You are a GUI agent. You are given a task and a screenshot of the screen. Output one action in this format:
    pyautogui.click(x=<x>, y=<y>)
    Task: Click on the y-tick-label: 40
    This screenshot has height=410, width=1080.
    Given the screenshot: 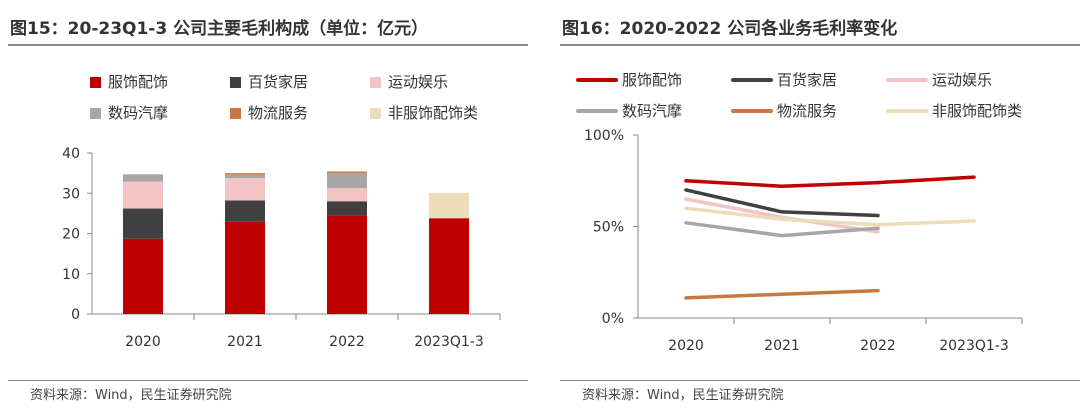 What is the action you would take?
    pyautogui.click(x=71, y=154)
    